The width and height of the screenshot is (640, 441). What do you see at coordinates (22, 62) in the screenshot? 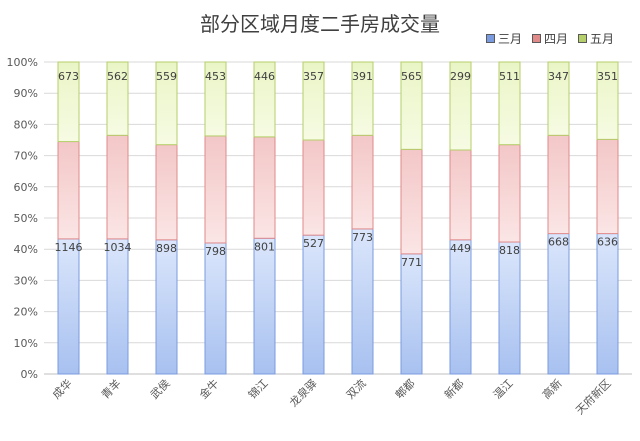
I see `y-tick-label: 100%` at bounding box center [22, 62].